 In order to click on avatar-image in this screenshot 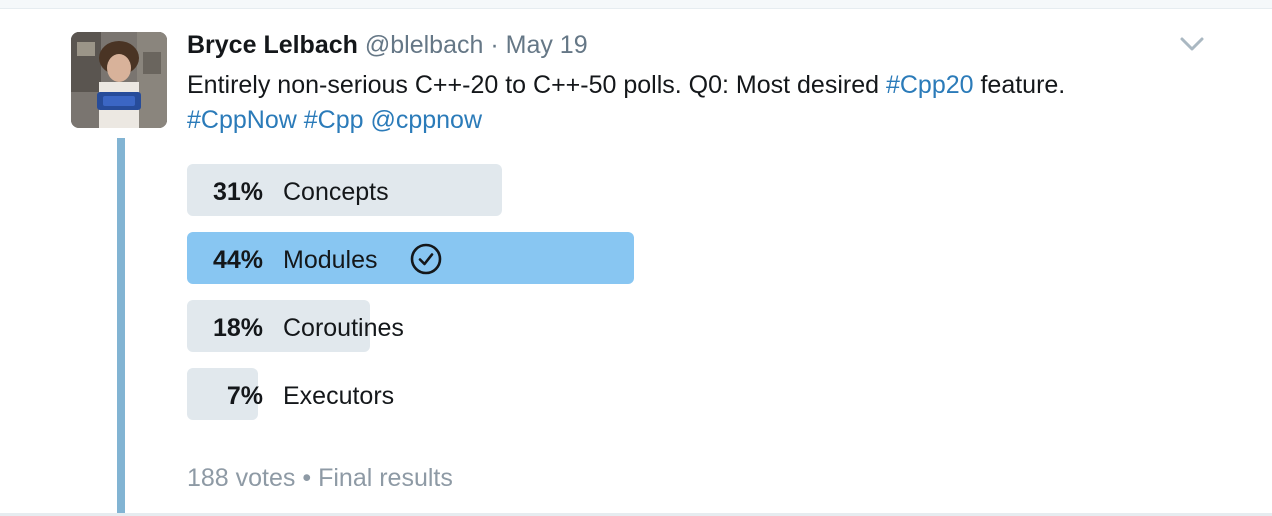, I will do `click(119, 80)`.